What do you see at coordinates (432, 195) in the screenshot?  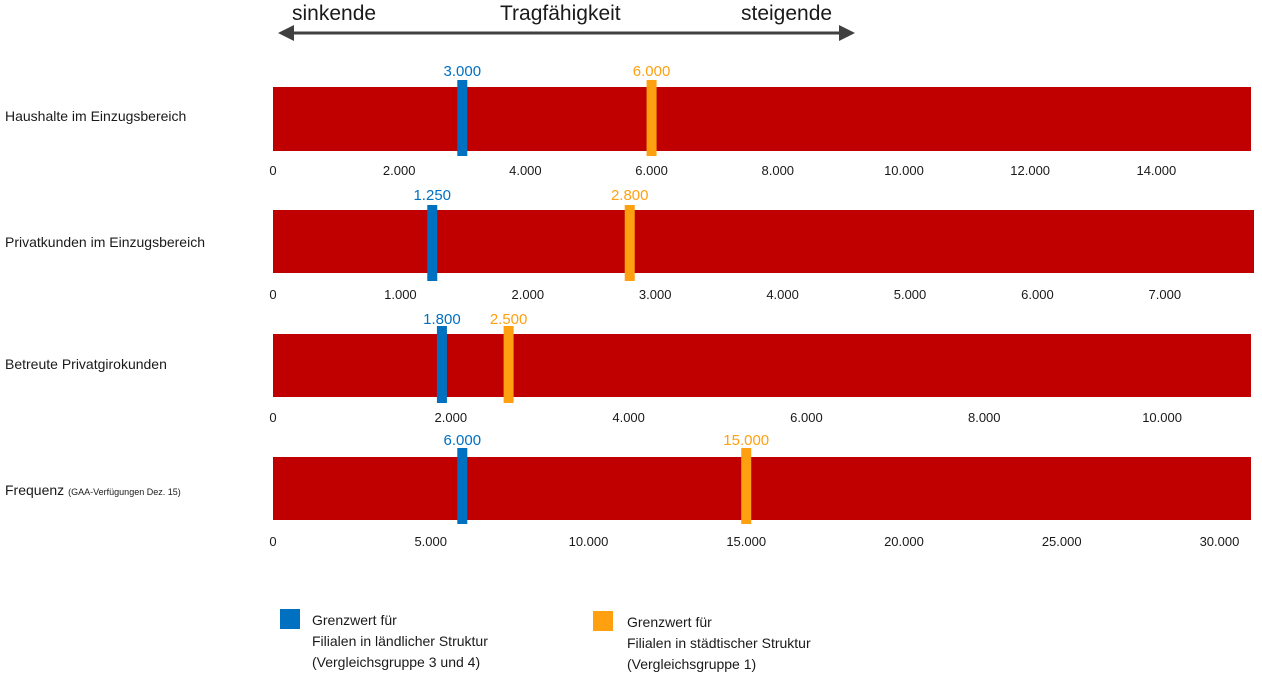 I see `marker-label-rural-row-2: 1.250` at bounding box center [432, 195].